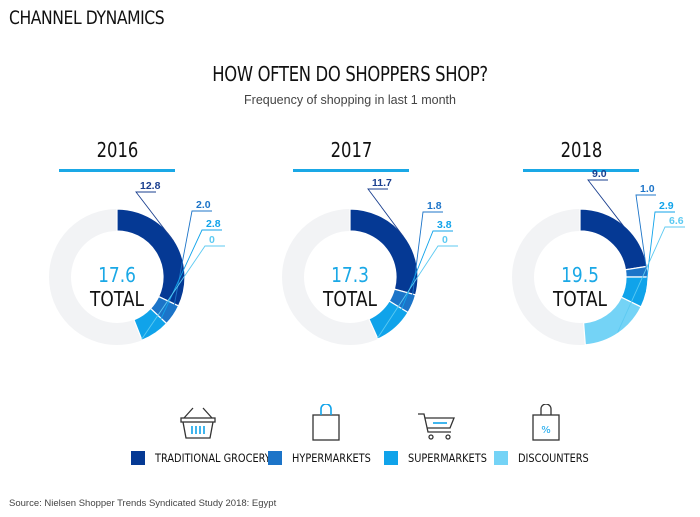 The height and width of the screenshot is (517, 700). I want to click on discount-bag-icon: %, so click(546, 422).